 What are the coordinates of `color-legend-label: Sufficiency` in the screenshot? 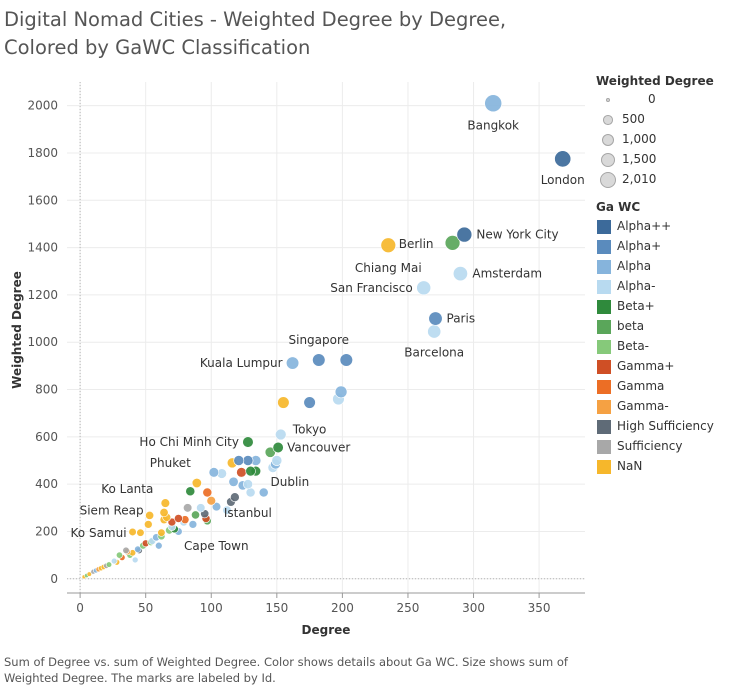 It's located at (650, 446).